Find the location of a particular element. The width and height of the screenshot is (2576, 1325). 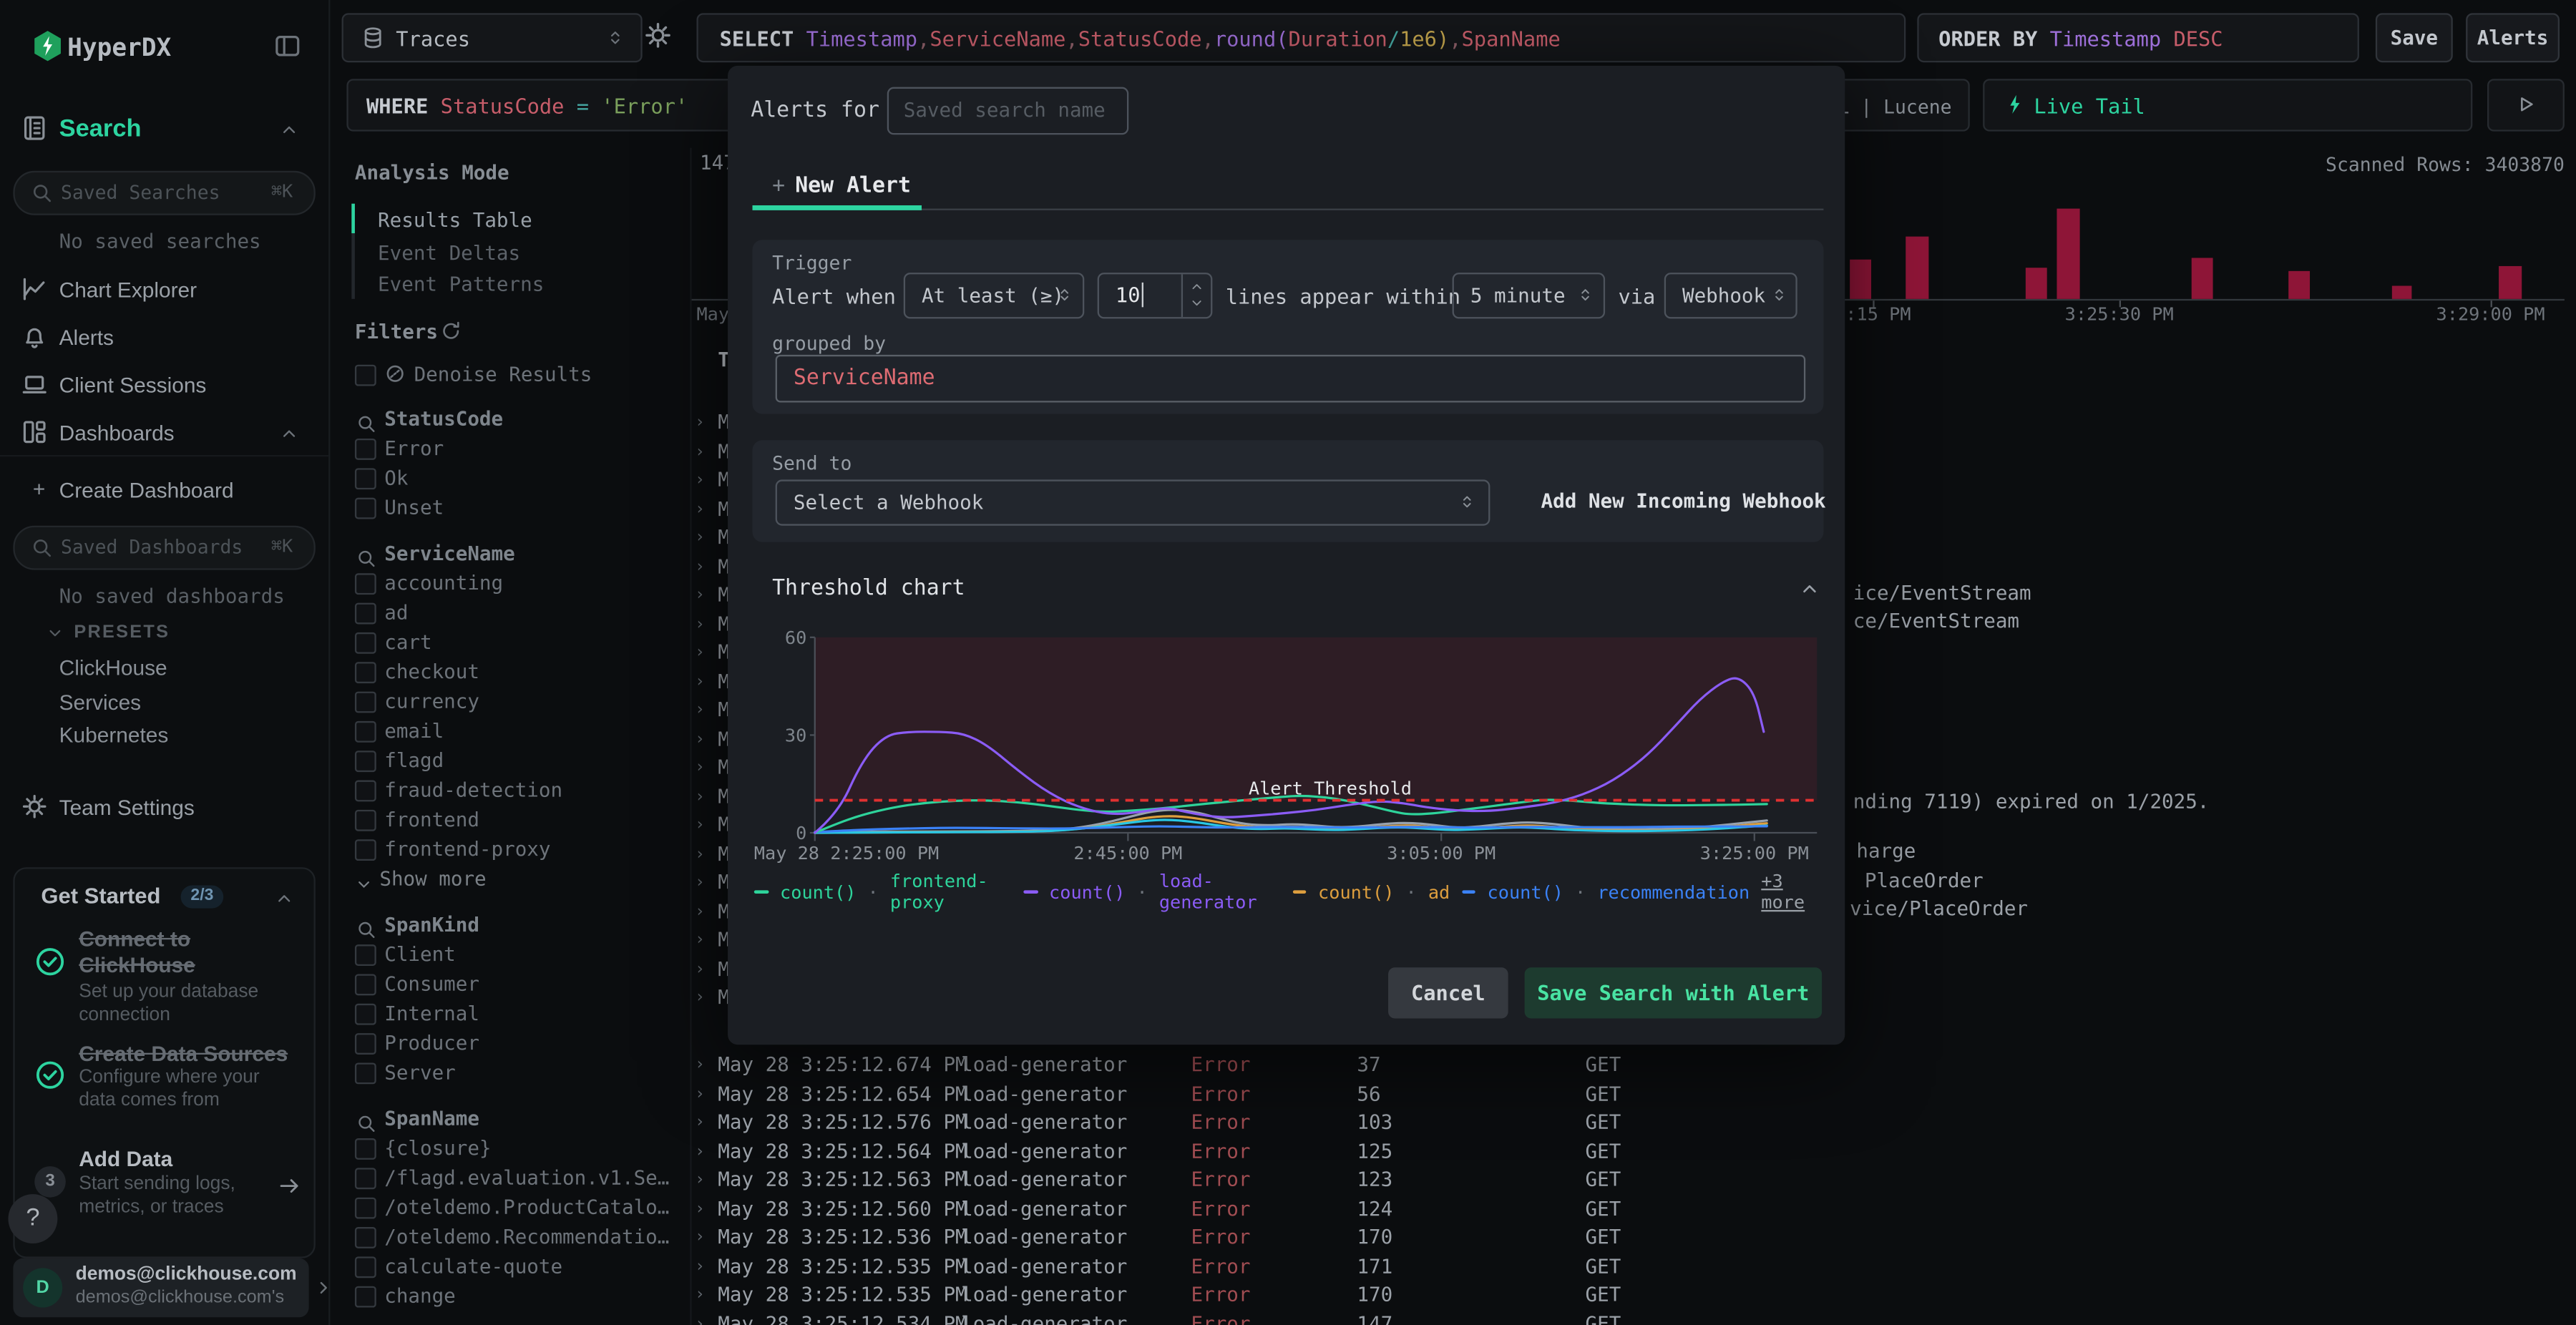

legend-series-group: recommendation is located at coordinates (1673, 892).